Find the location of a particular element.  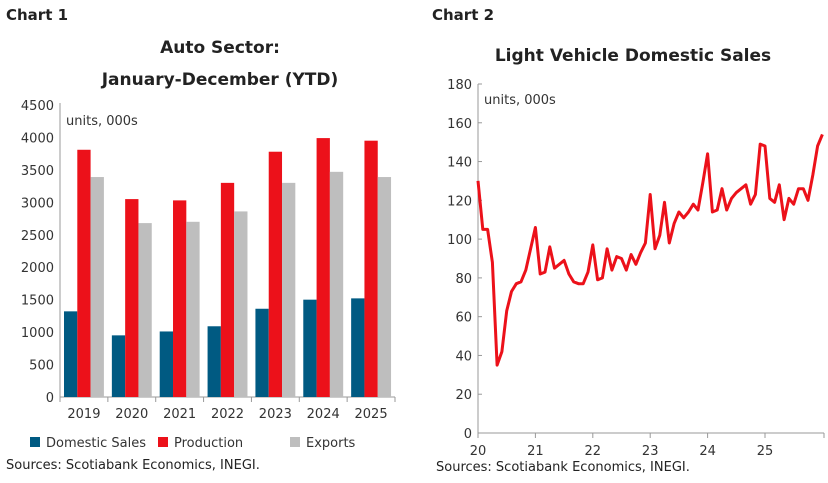

chart1-legend-label: Domestic Sales is located at coordinates (96, 443).